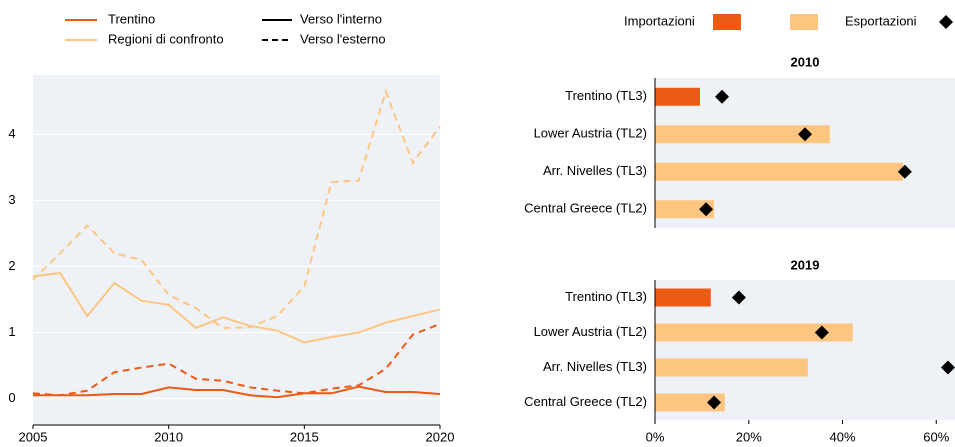  Describe the element at coordinates (936, 436) in the screenshot. I see `x-tick-label: 60%` at that location.